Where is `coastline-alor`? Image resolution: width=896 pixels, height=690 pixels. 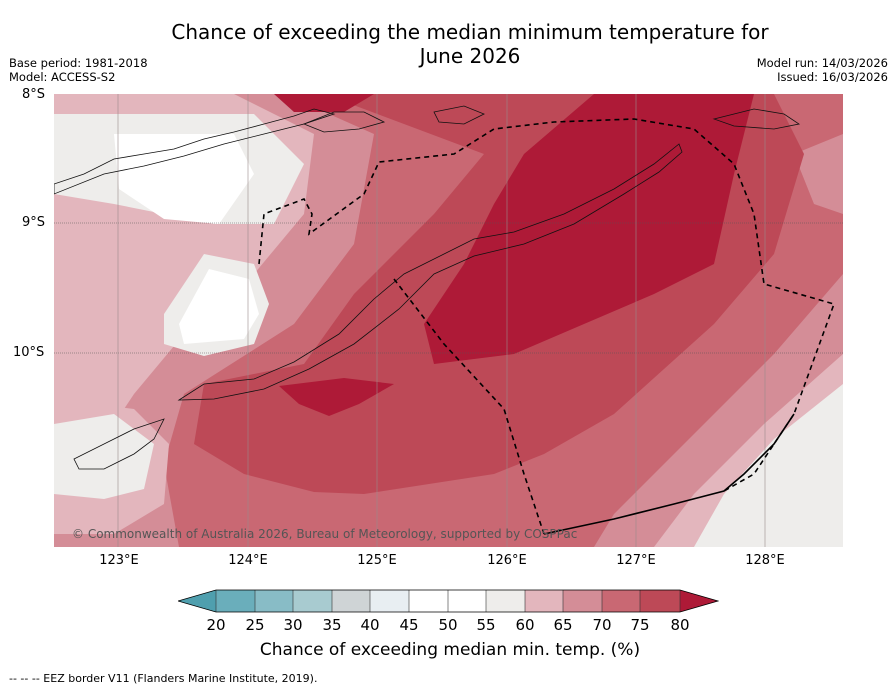 coastline-alor is located at coordinates (344, 122).